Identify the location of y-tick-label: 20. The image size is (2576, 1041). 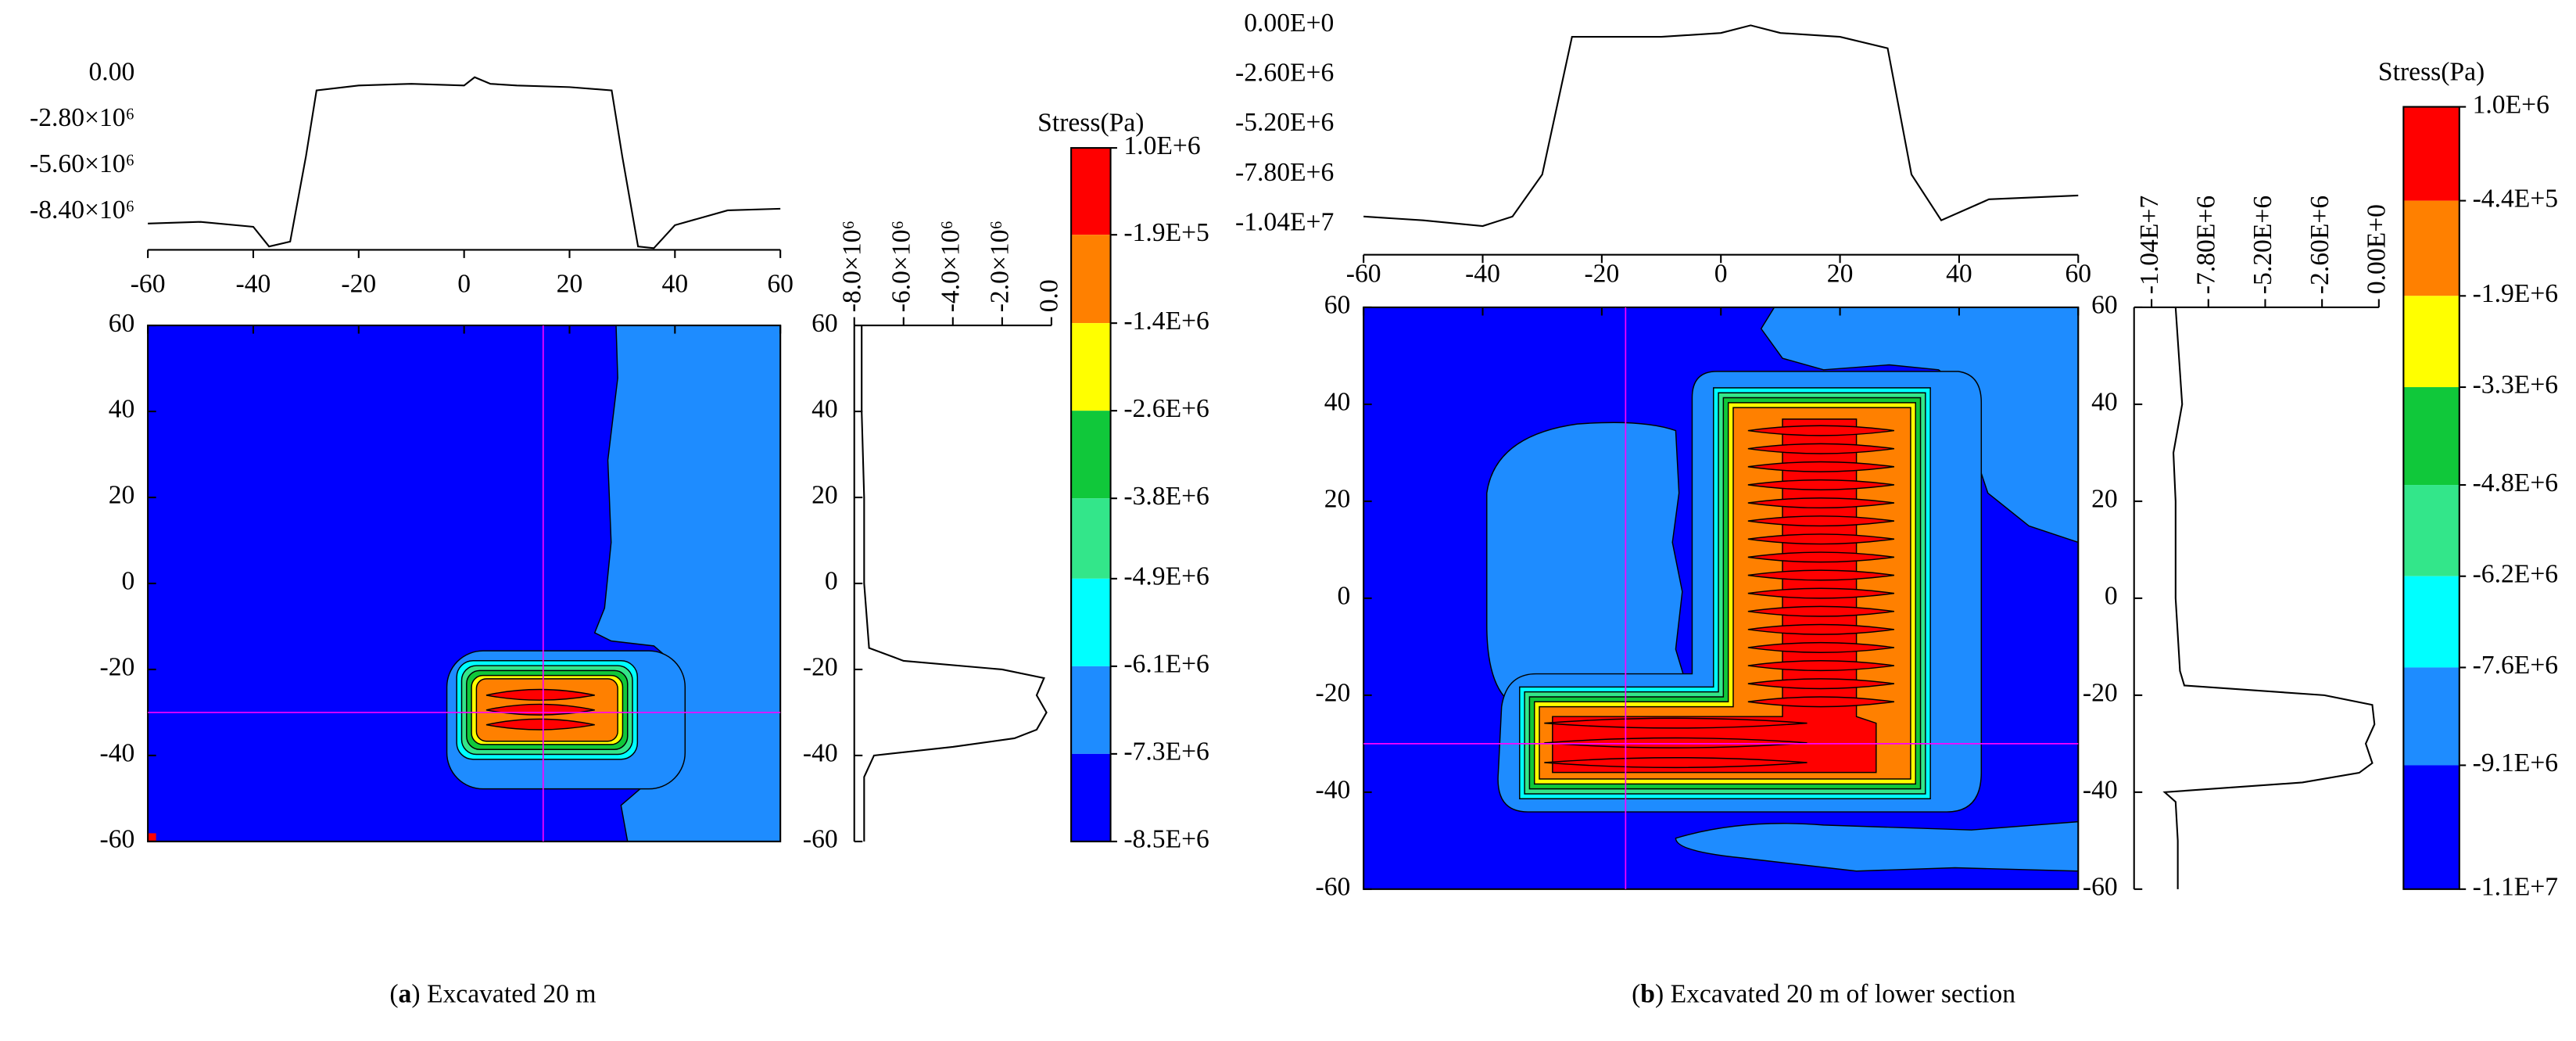
(122, 495).